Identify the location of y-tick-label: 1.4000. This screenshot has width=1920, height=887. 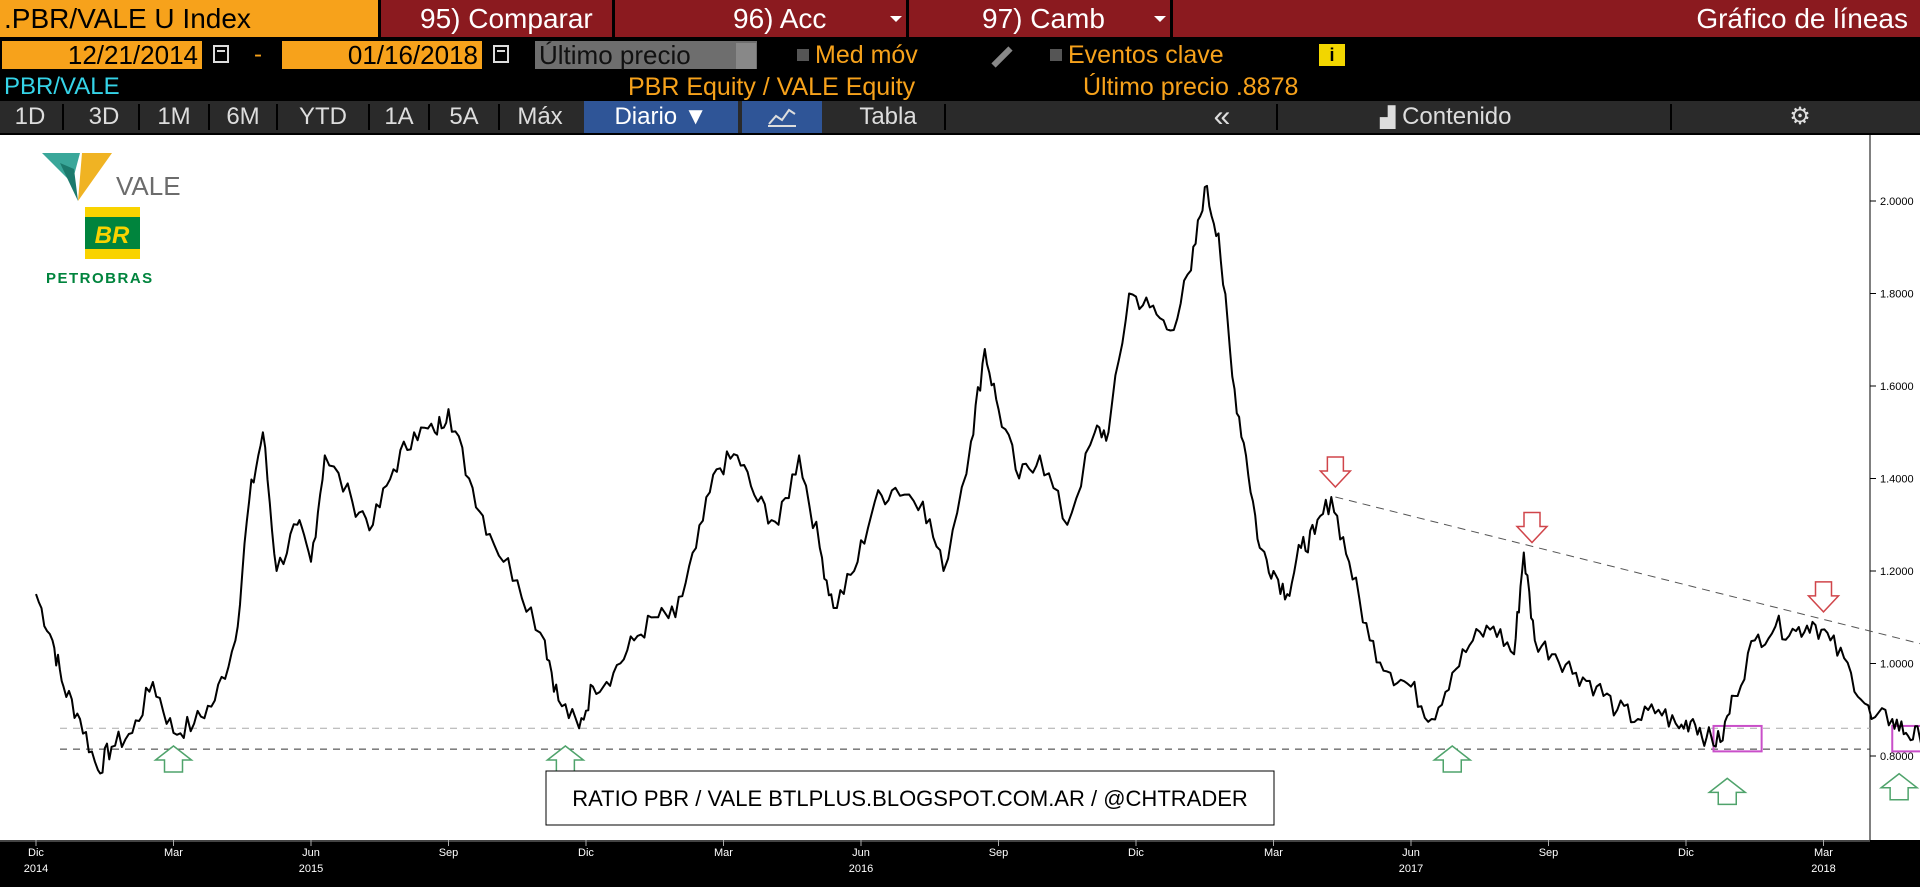
(1897, 480).